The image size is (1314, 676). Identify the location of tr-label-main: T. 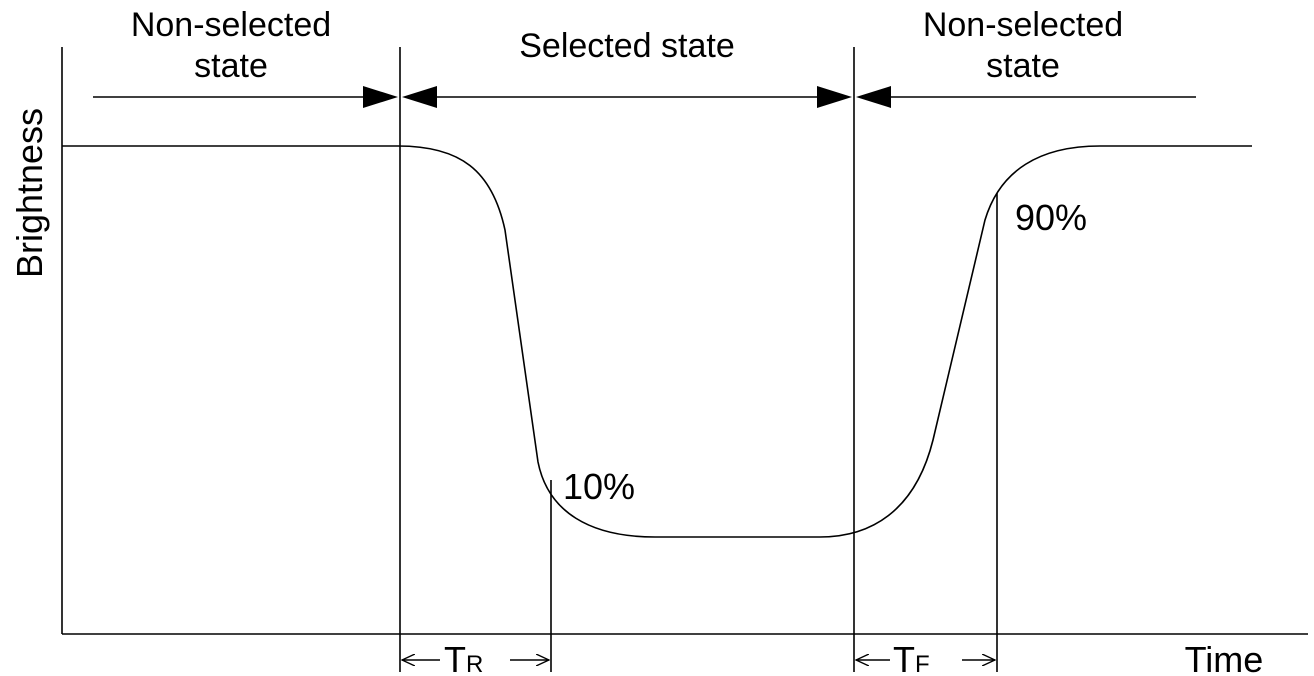
(455, 657).